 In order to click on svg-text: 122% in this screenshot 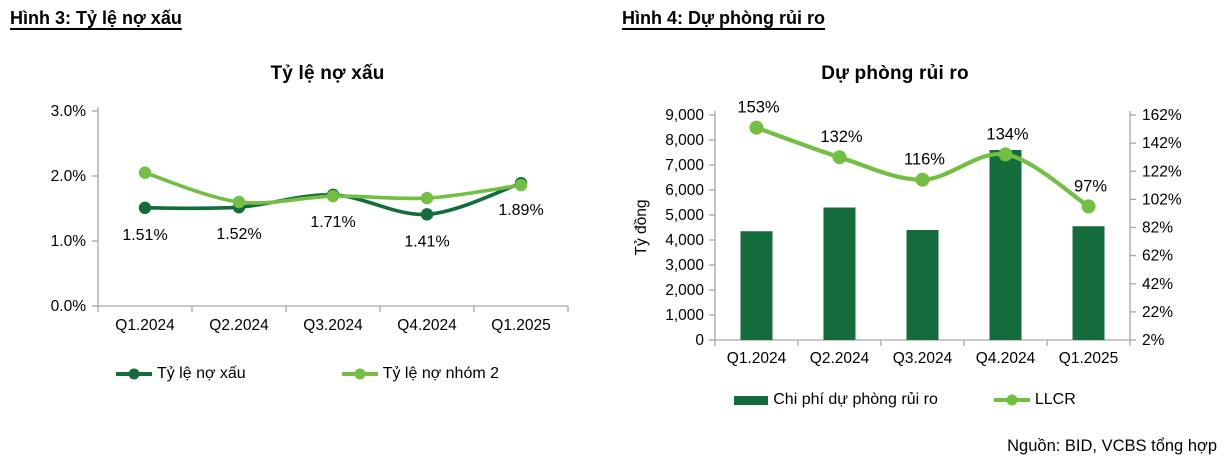, I will do `click(1162, 171)`.